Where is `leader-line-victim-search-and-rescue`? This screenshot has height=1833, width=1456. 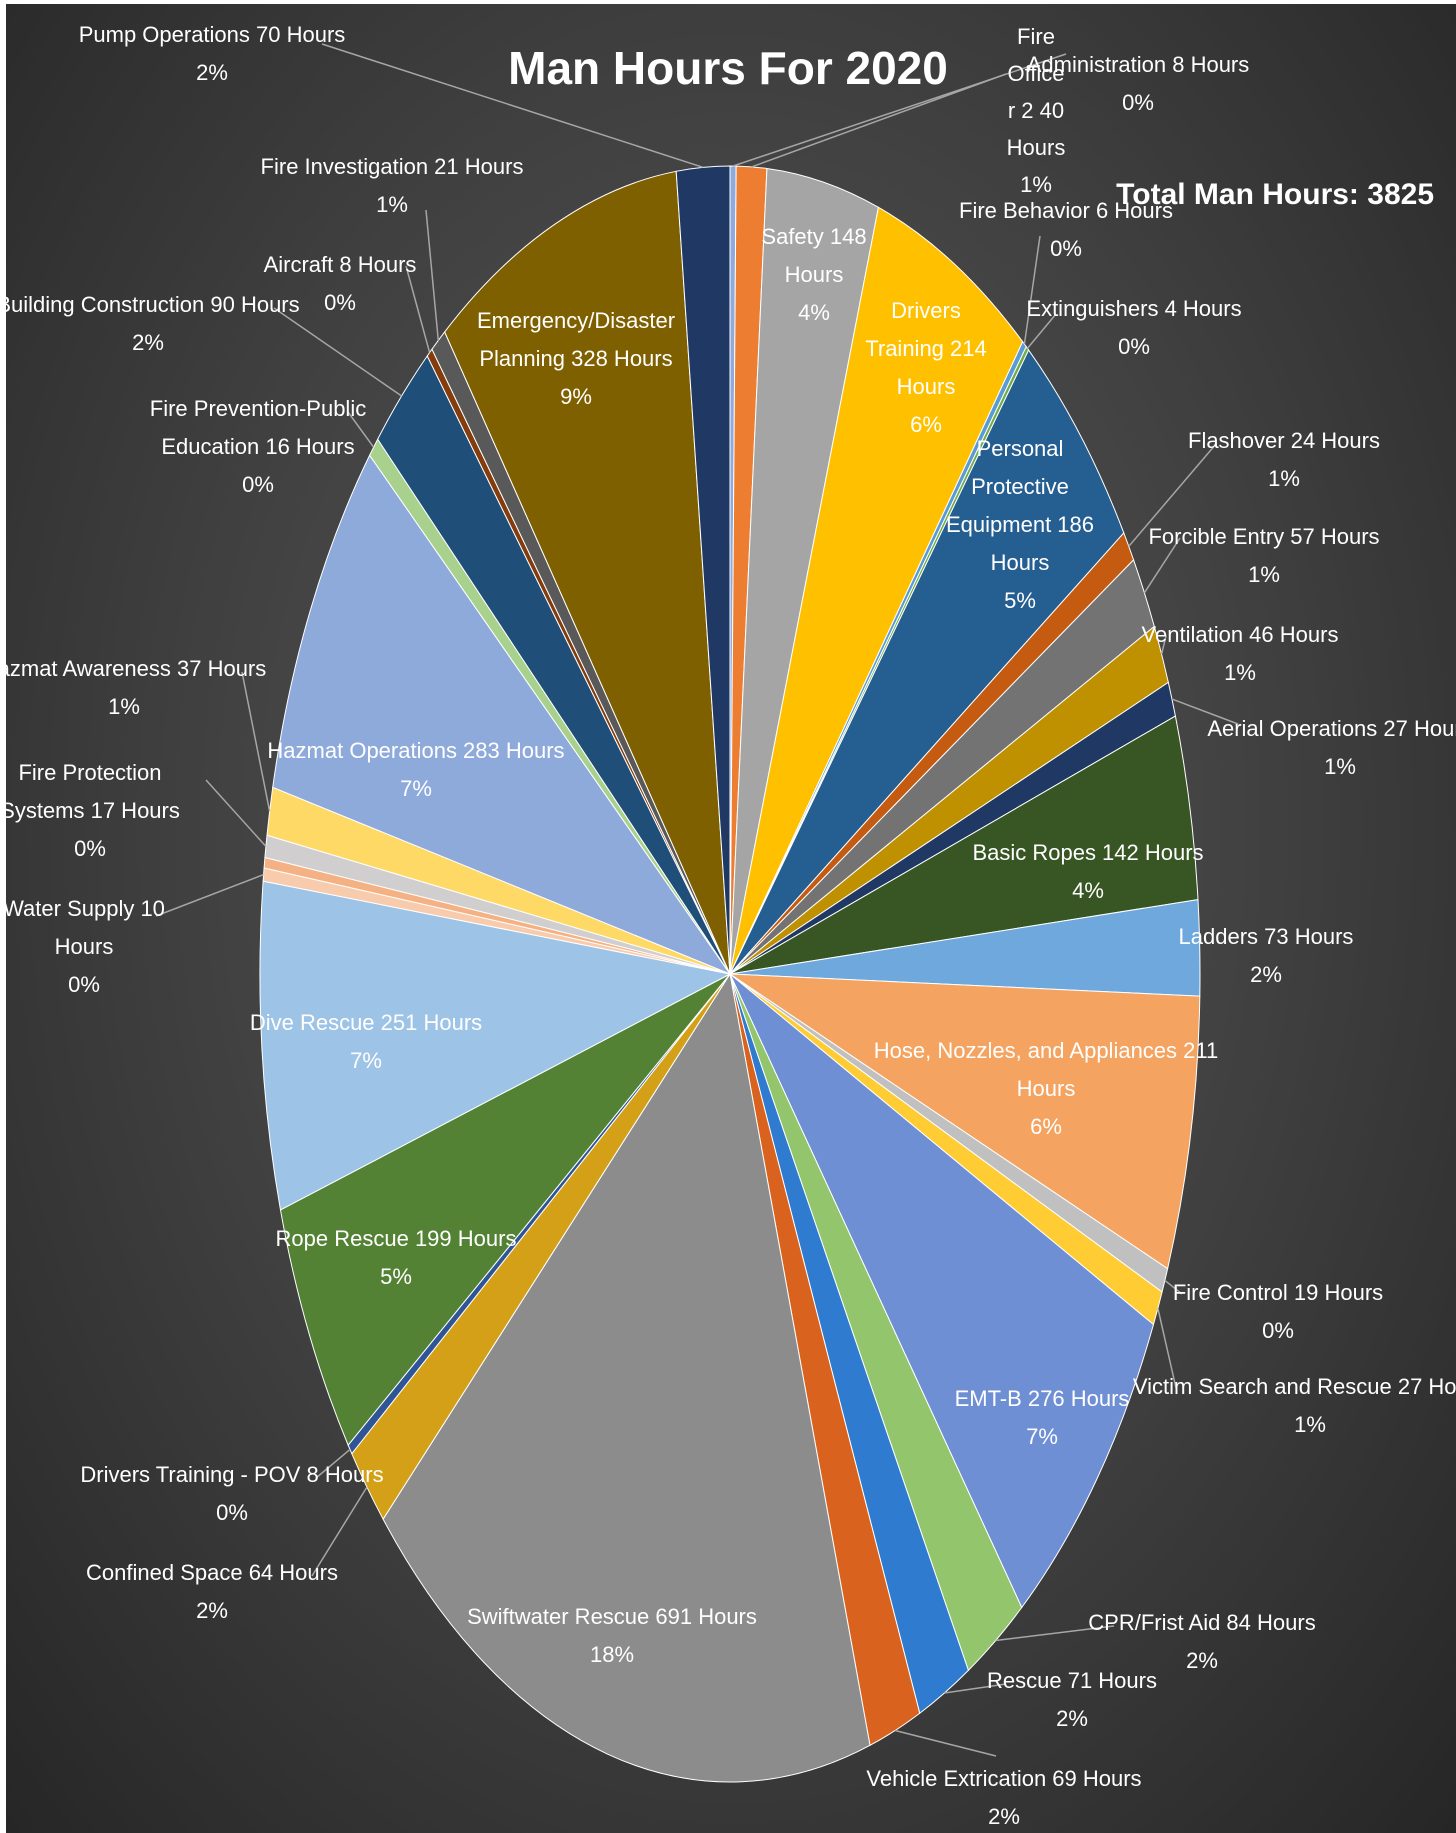
leader-line-victim-search-and-rescue is located at coordinates (1167, 1348).